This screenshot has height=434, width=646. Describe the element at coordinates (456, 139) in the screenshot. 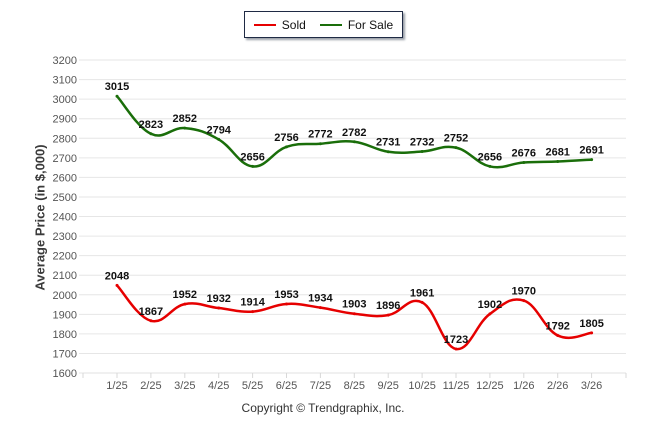

I see `data-label-for-sale: 2752` at that location.